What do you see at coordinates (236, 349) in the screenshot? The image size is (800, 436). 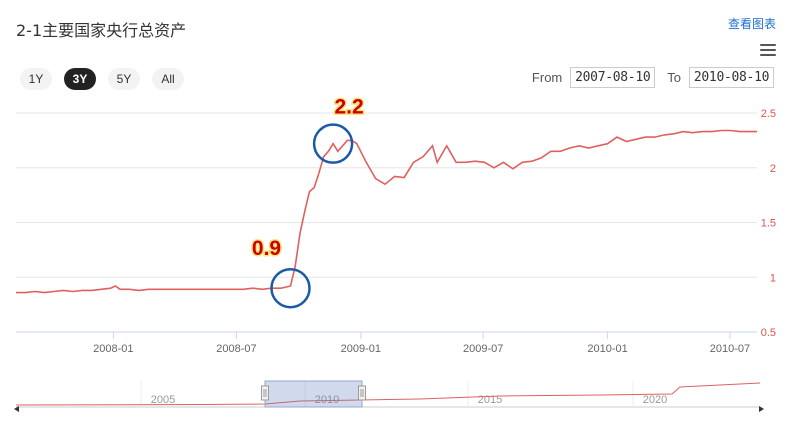 I see `x-tick-label: 2008-07` at bounding box center [236, 349].